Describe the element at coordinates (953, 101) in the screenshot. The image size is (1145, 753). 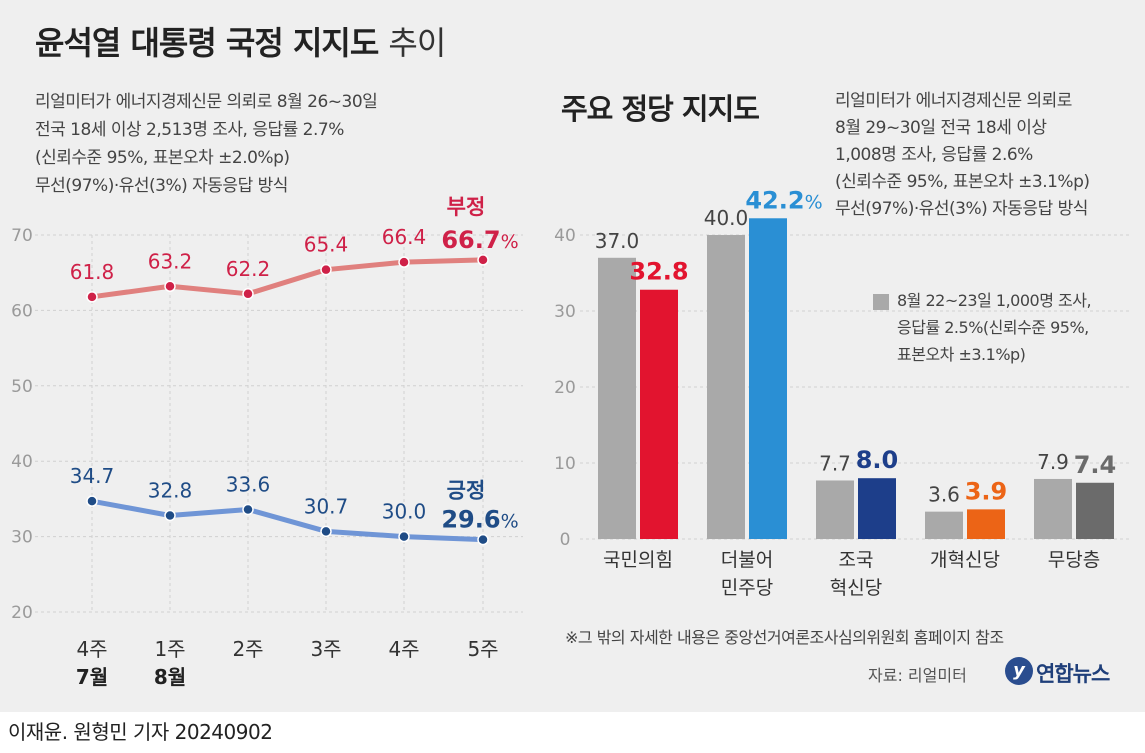
I see `party-survey-line: 리얼미터가 에너지경제신문 의뢰로` at that location.